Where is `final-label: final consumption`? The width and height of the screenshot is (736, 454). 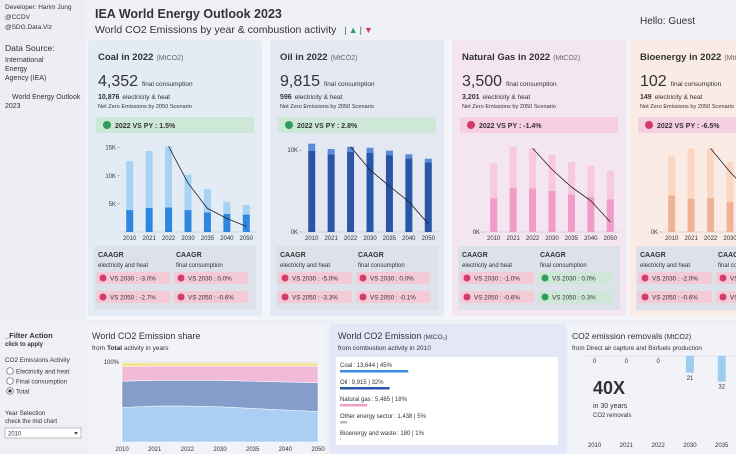
final-label: final consumption is located at coordinates (696, 84).